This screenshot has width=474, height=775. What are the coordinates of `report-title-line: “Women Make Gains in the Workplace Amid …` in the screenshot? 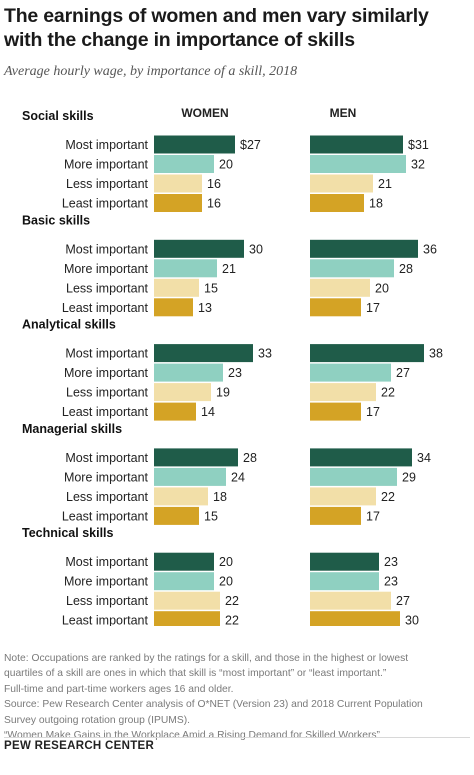 It's located at (192, 736).